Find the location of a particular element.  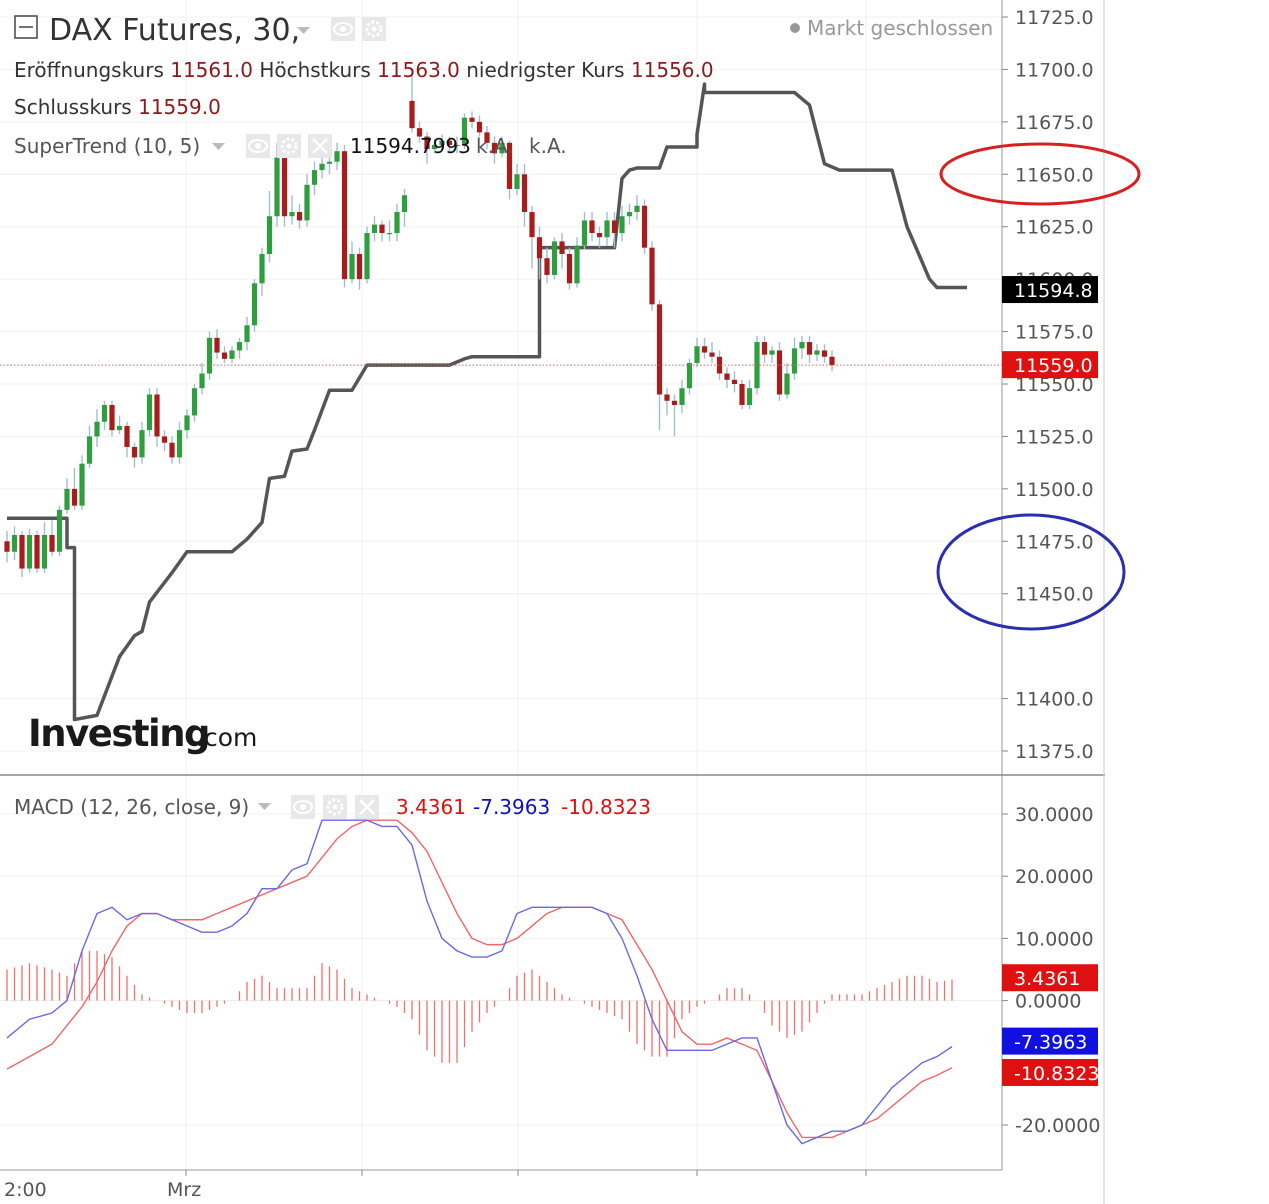

close-value: 11559.0 is located at coordinates (179, 107).